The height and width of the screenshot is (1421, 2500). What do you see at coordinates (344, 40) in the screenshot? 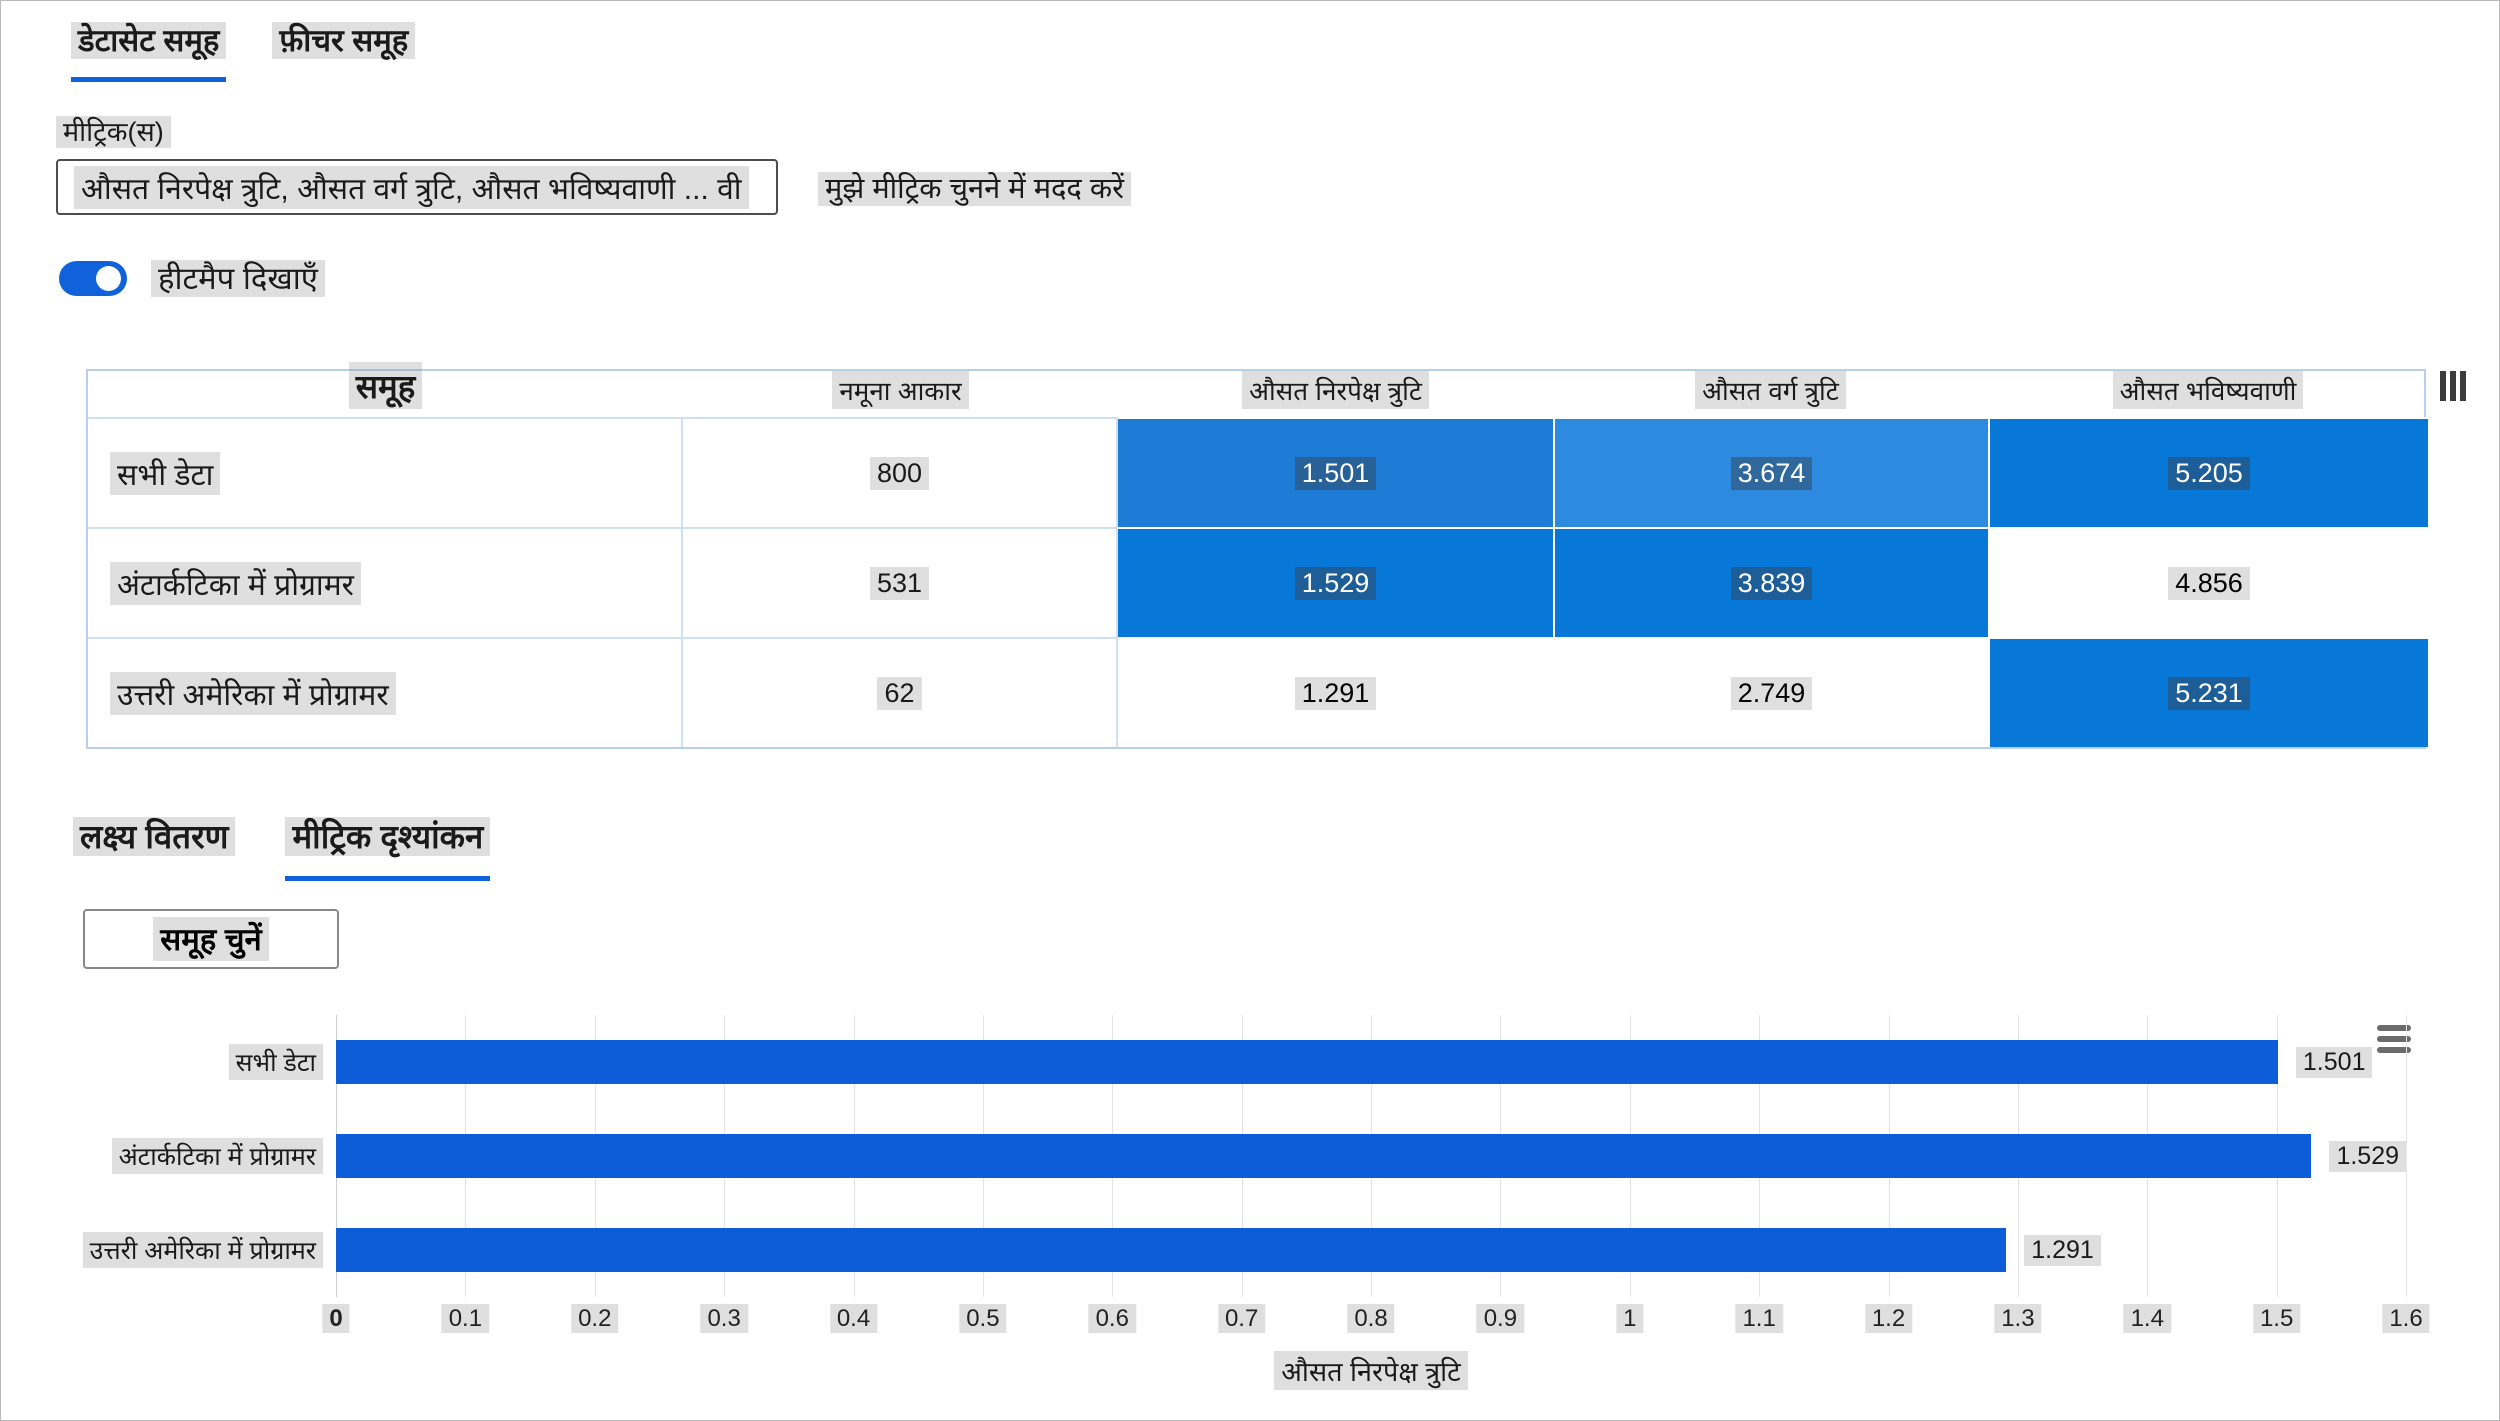
I see `tab-label: फ़ीचर समूह` at bounding box center [344, 40].